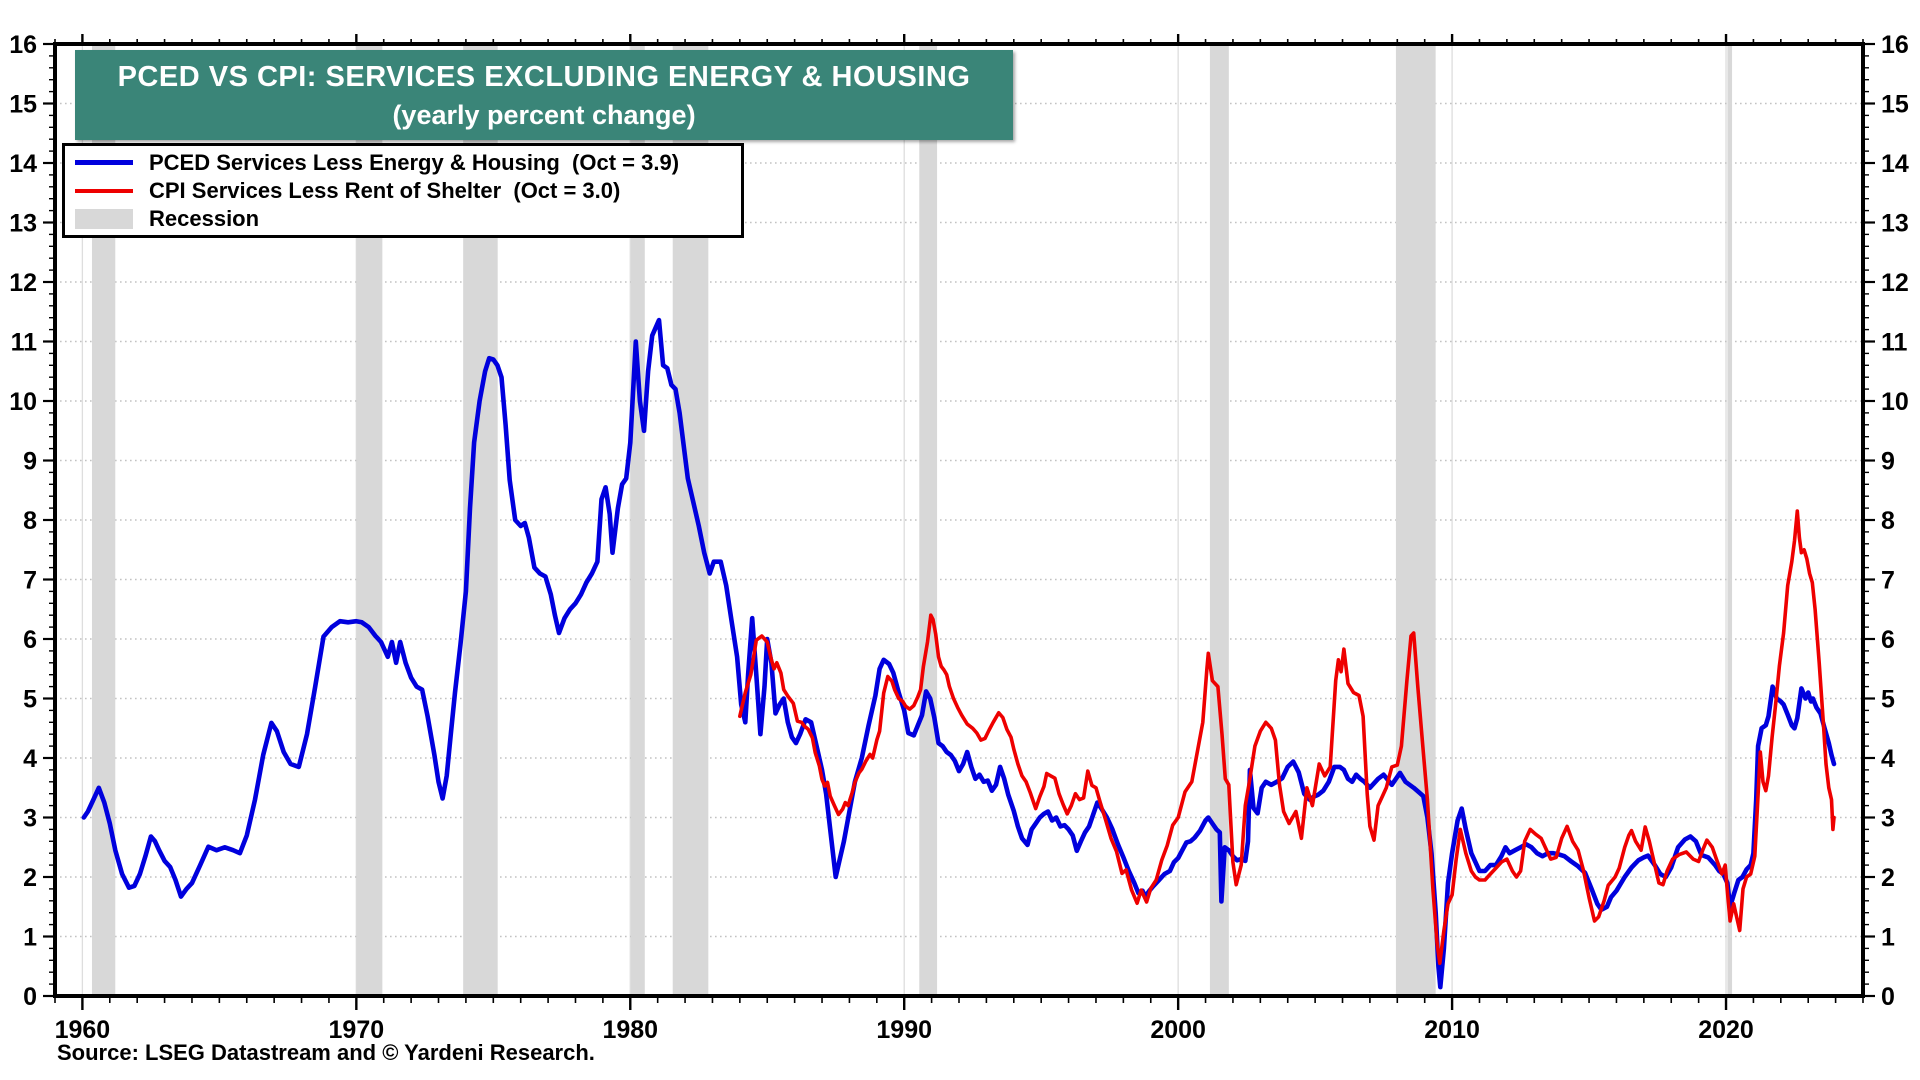  I want to click on y-axis-label-right: 14, so click(1895, 164).